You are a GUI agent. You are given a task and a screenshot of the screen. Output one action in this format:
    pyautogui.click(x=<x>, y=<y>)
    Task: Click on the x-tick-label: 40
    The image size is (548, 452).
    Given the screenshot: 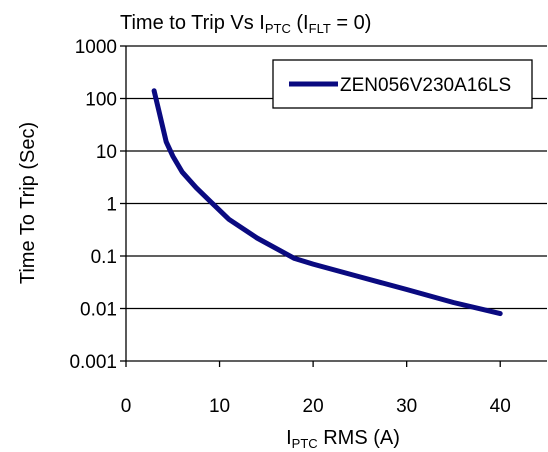 What is the action you would take?
    pyautogui.click(x=500, y=406)
    